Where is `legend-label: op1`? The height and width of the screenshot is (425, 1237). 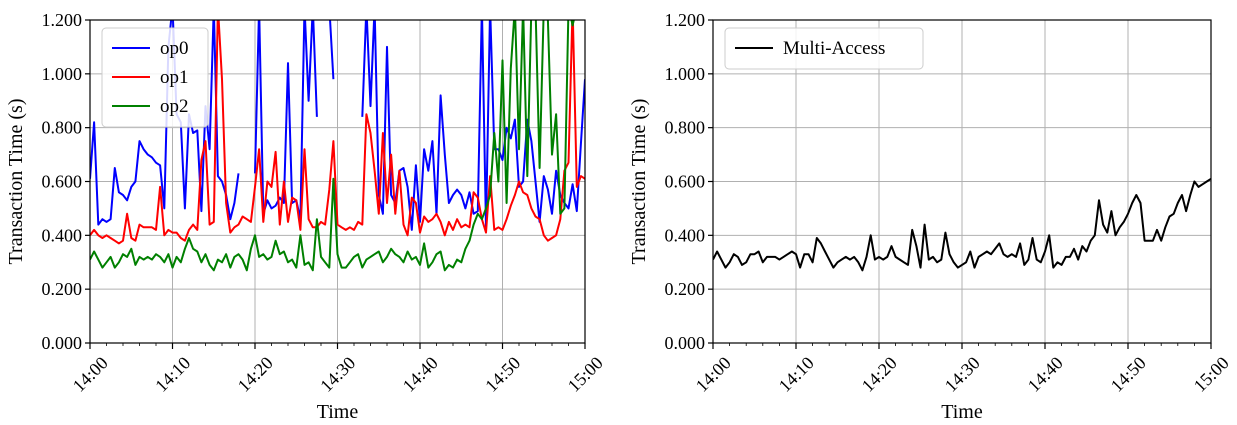 legend-label: op1 is located at coordinates (174, 77).